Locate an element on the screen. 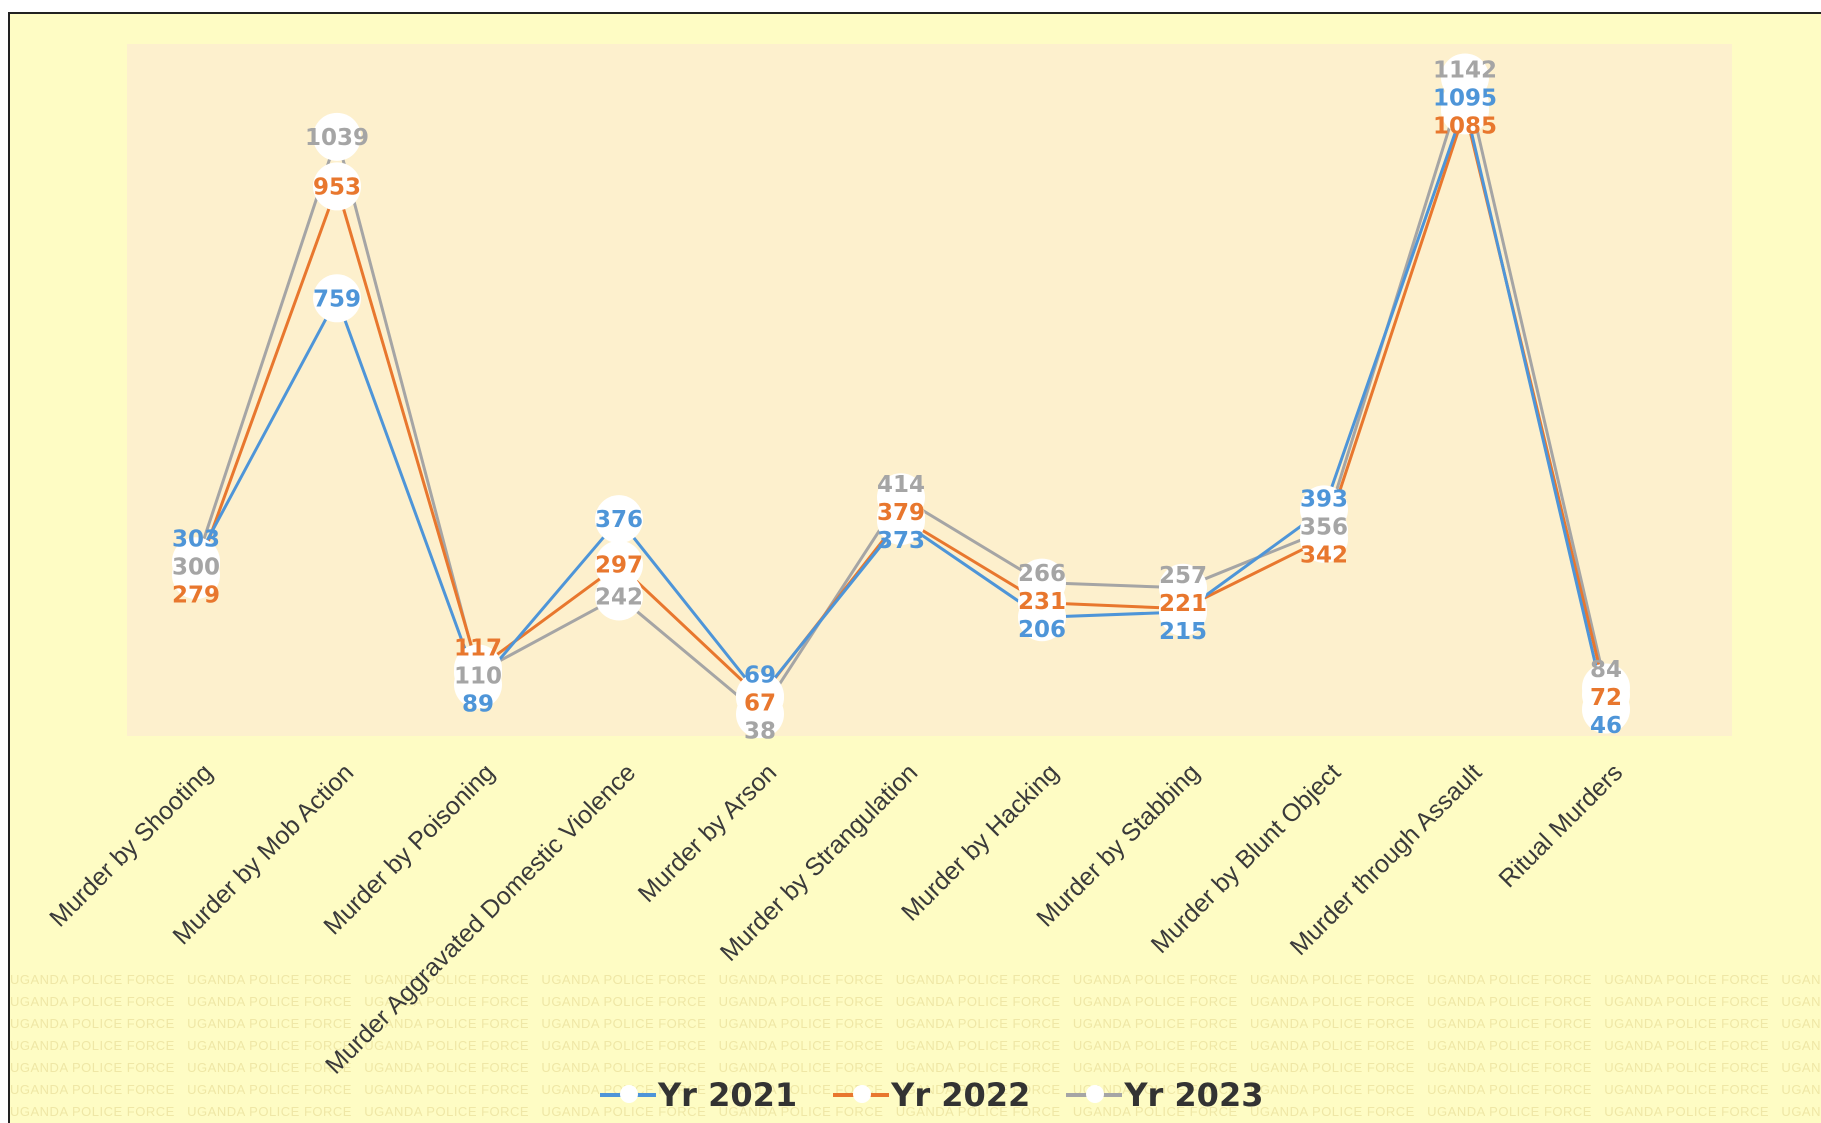 The height and width of the screenshot is (1123, 1821). point-yr-2022-murder-through-assault is located at coordinates (1465, 110).